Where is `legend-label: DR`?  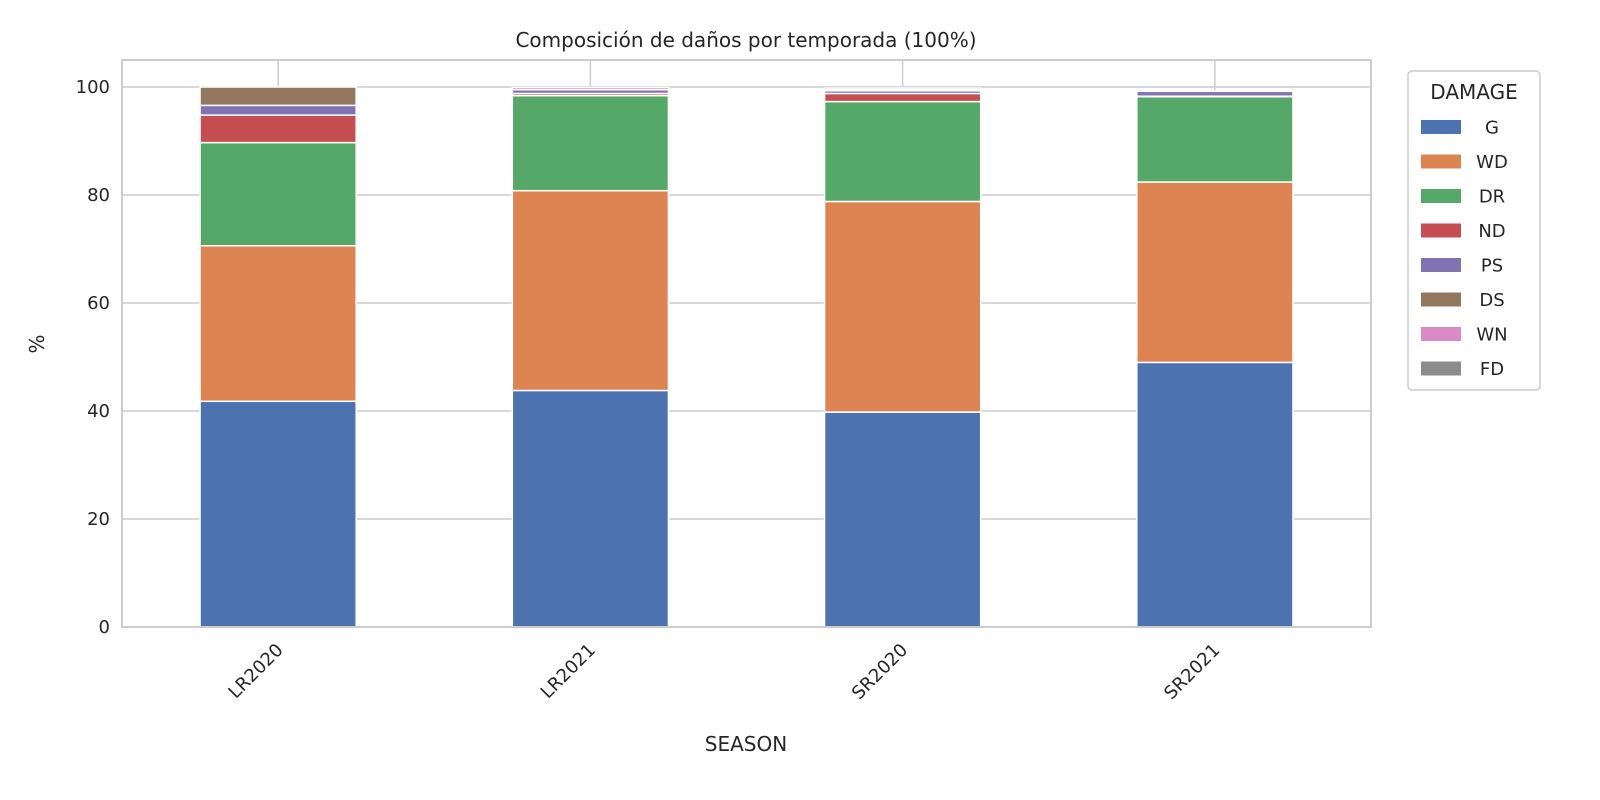 legend-label: DR is located at coordinates (1492, 197).